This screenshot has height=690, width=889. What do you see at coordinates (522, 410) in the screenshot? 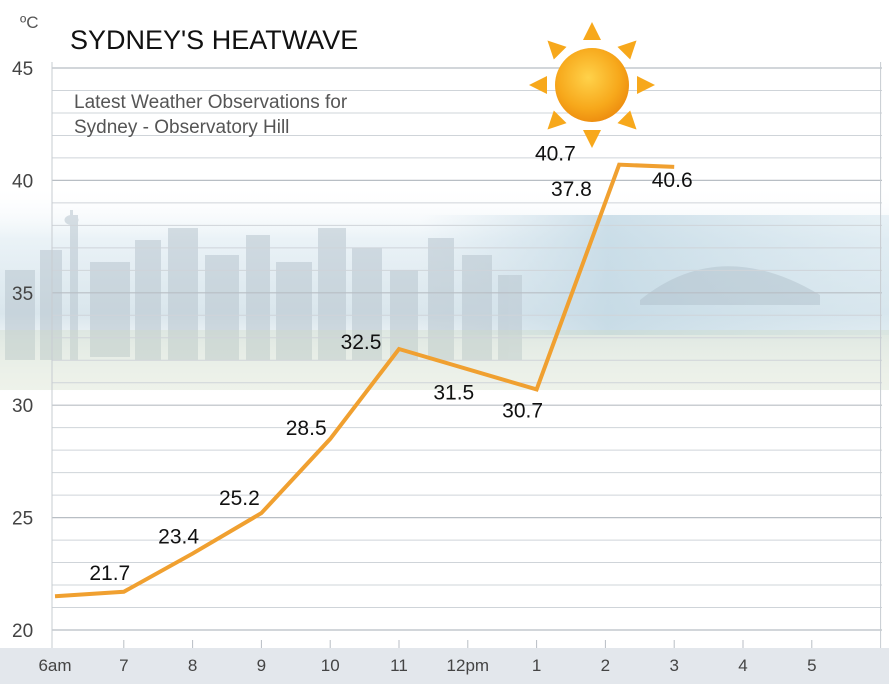
I see `data-label: 30.7` at bounding box center [522, 410].